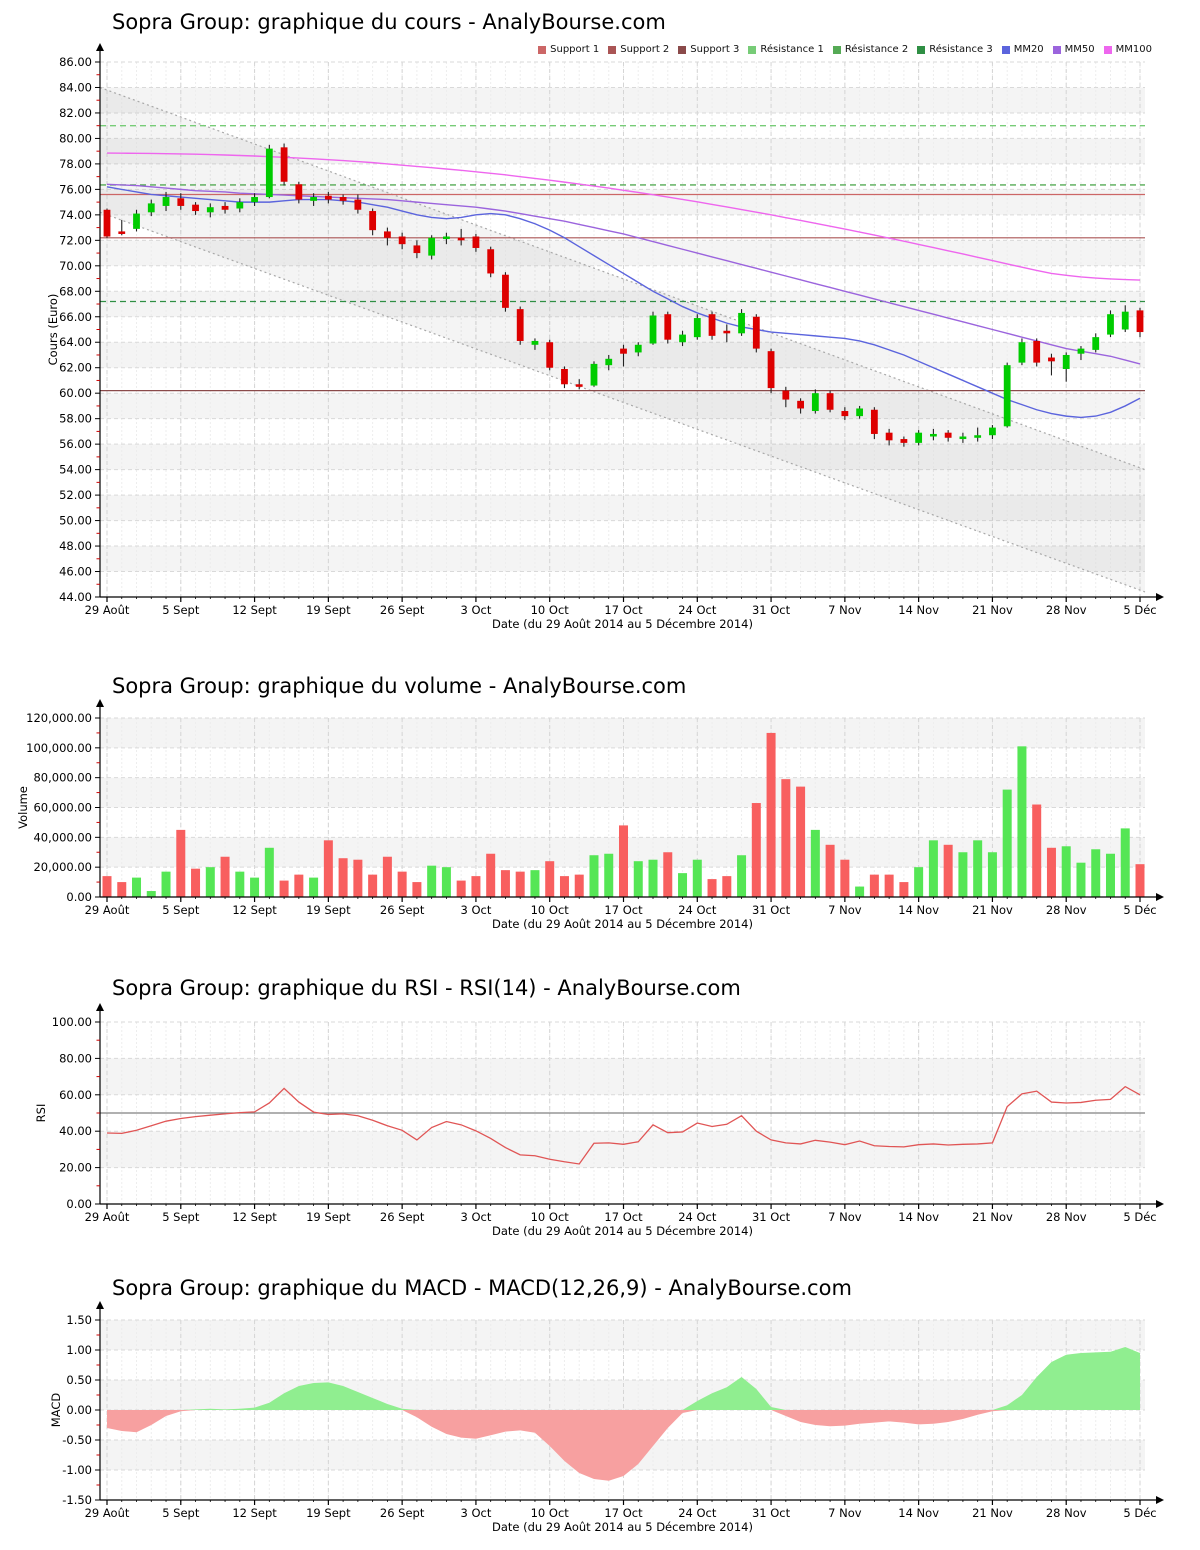  Describe the element at coordinates (75, 291) in the screenshot. I see `svg-text: 68.00` at that location.